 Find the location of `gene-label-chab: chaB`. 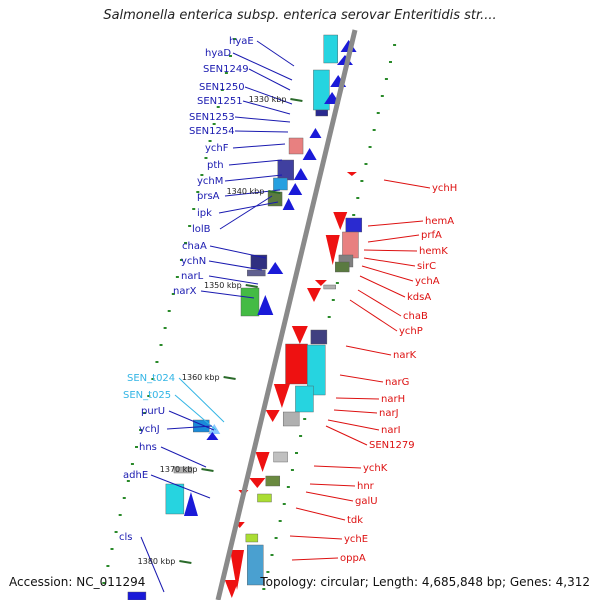

gene-label-chab: chaB is located at coordinates (415, 316).